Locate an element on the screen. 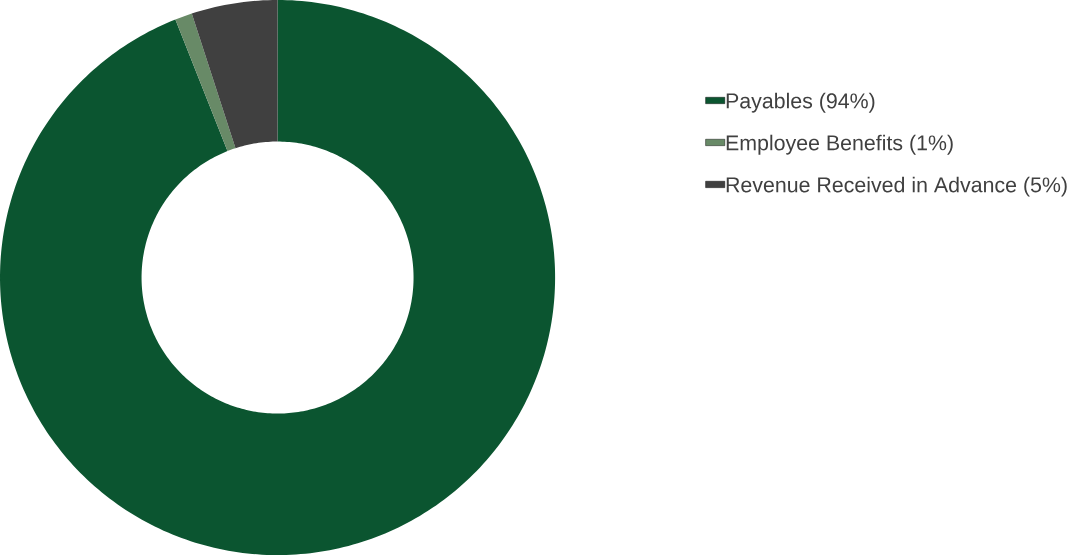 The image size is (1076, 555). legend-label: Employee Benefits (1%) is located at coordinates (839, 144).